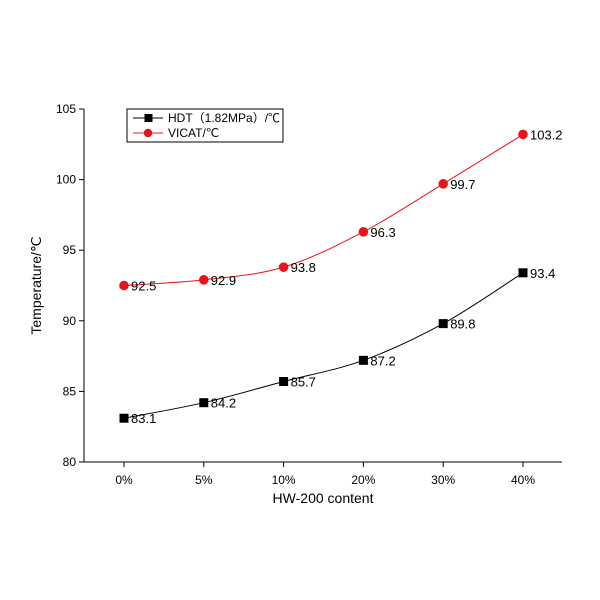 This screenshot has height=600, width=600. I want to click on data-label: 87.2, so click(382, 360).